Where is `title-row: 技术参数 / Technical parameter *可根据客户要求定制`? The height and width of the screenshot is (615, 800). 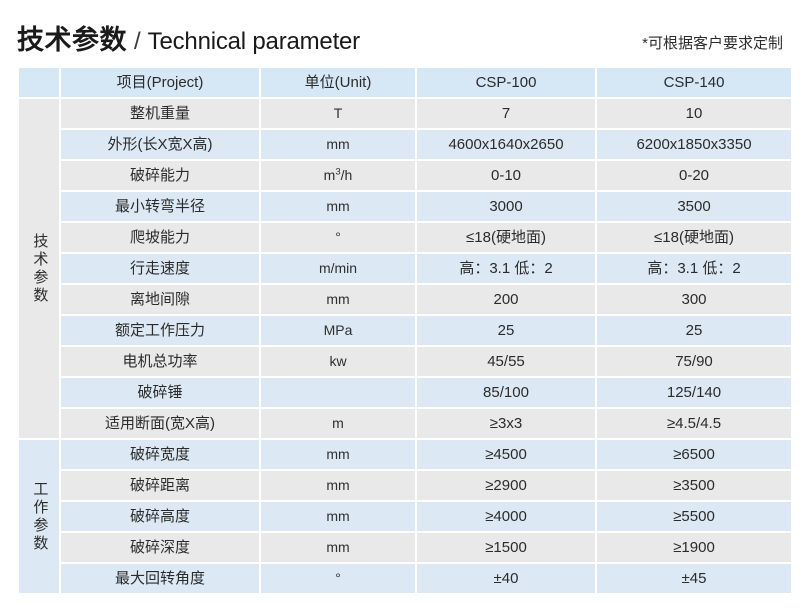
title-row: 技术参数 / Technical parameter *可根据客户要求定制 is located at coordinates (400, 38).